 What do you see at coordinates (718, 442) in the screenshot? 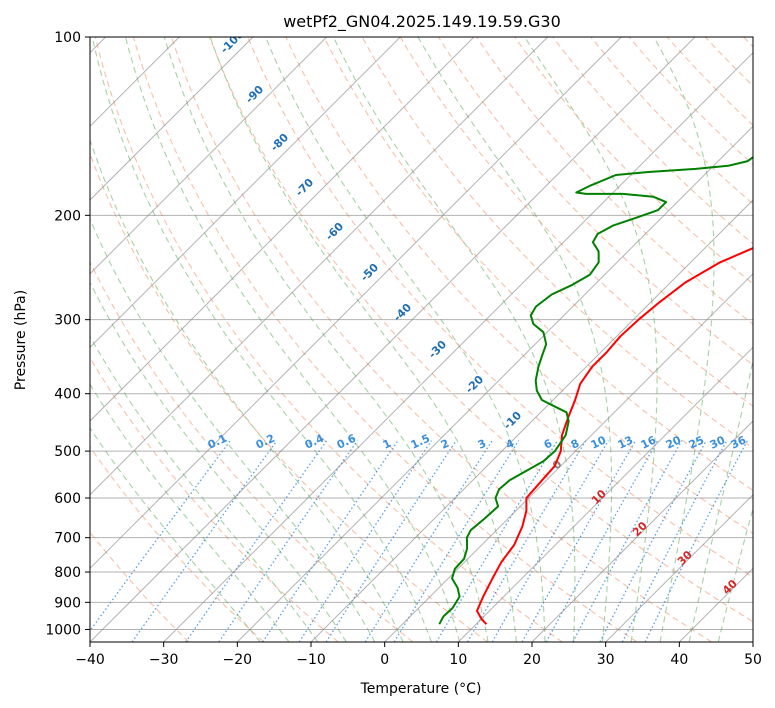
I see `mixing-ratio-label: 30` at bounding box center [718, 442].